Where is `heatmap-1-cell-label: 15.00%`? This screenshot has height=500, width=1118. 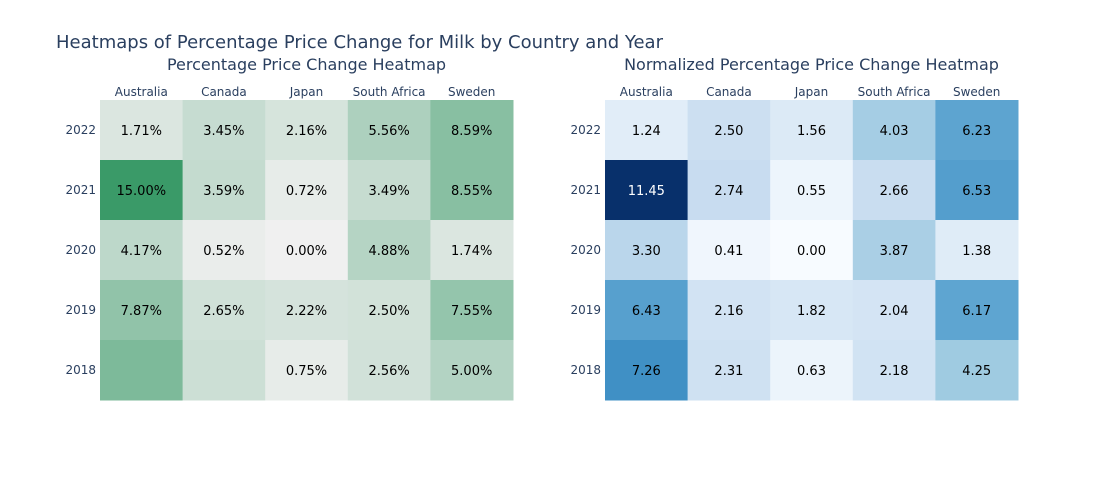
heatmap-1-cell-label: 15.00% is located at coordinates (142, 191).